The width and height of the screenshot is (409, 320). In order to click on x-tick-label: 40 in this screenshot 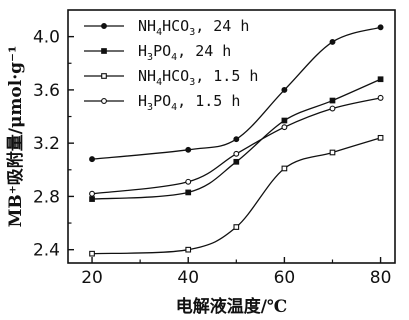, I will do `click(188, 278)`.